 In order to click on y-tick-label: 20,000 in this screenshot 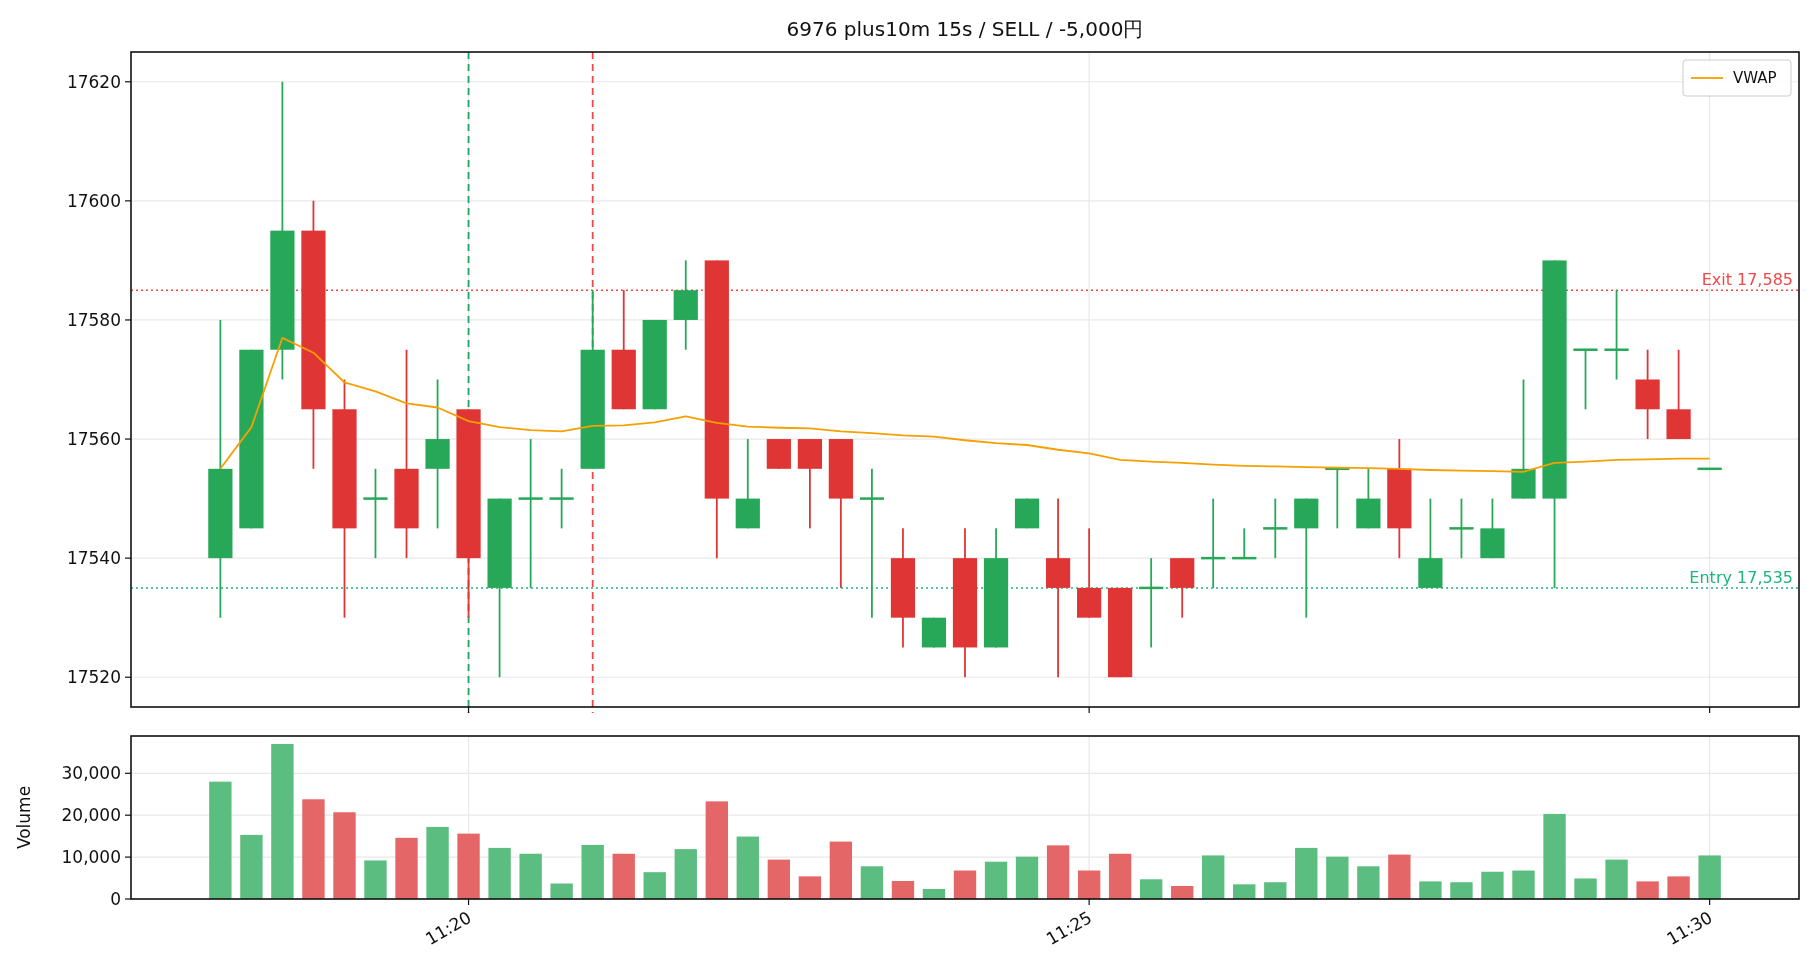, I will do `click(91, 815)`.